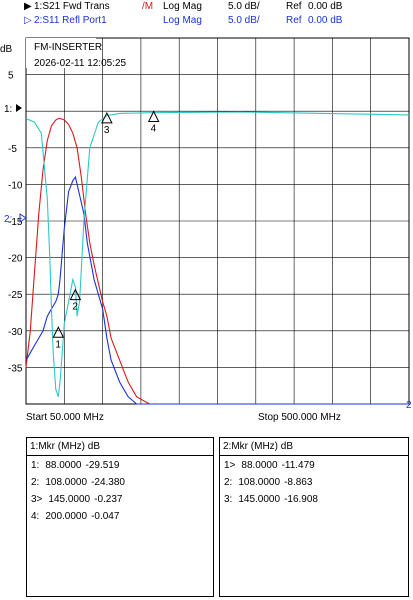 This screenshot has width=413, height=600. I want to click on marker-id: 1>, so click(230, 465).